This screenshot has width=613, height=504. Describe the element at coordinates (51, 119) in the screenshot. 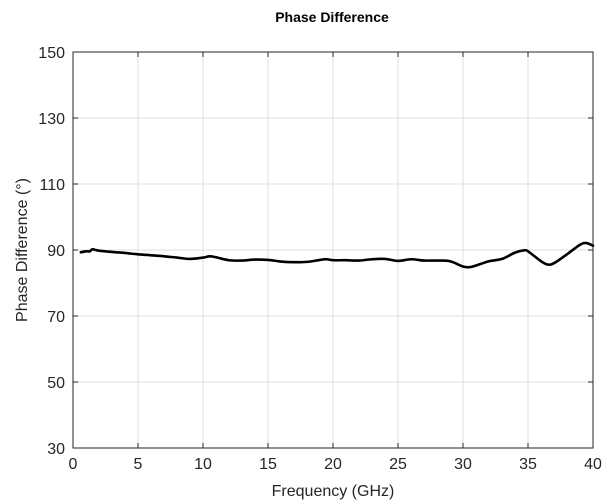

I see `y-tick-label: 130` at that location.